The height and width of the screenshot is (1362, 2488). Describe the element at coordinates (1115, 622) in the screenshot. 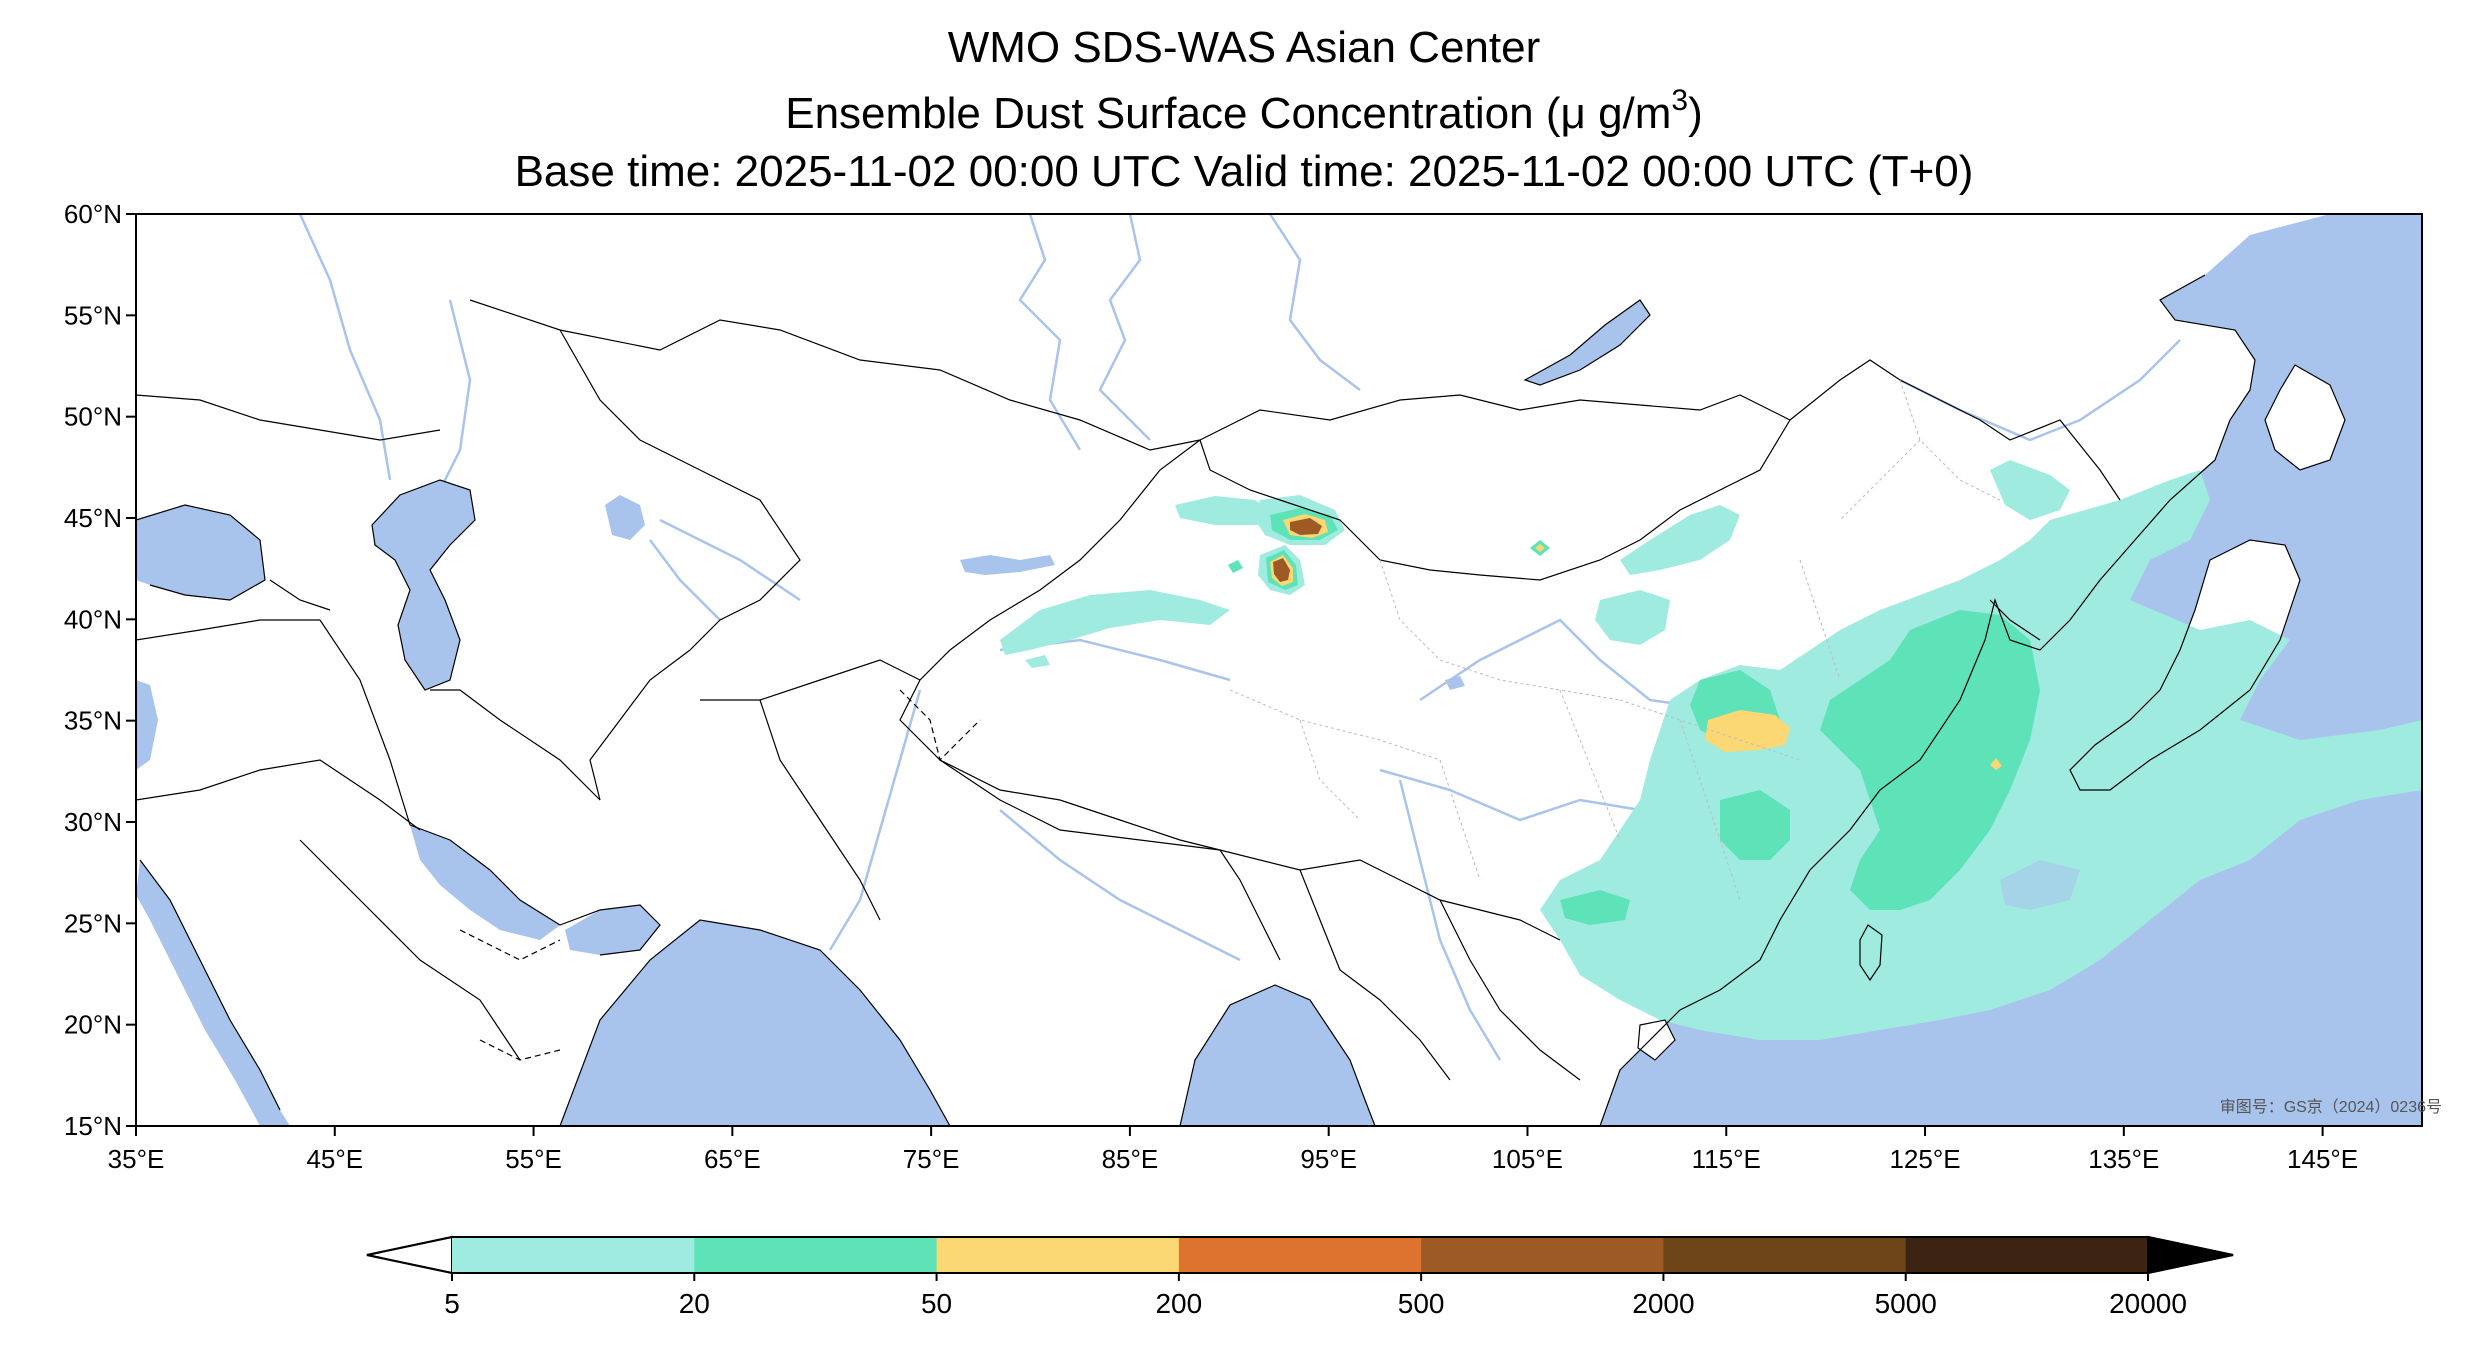

I see `dust-tarim-basin` at that location.